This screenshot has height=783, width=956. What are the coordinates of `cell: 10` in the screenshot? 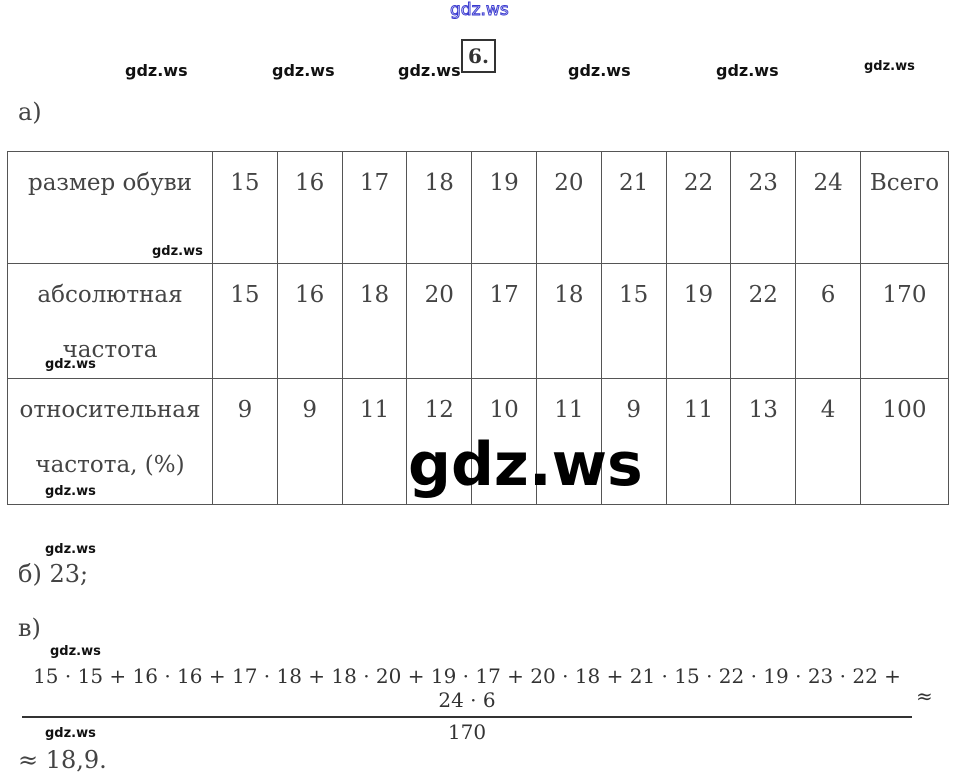 It's located at (504, 441).